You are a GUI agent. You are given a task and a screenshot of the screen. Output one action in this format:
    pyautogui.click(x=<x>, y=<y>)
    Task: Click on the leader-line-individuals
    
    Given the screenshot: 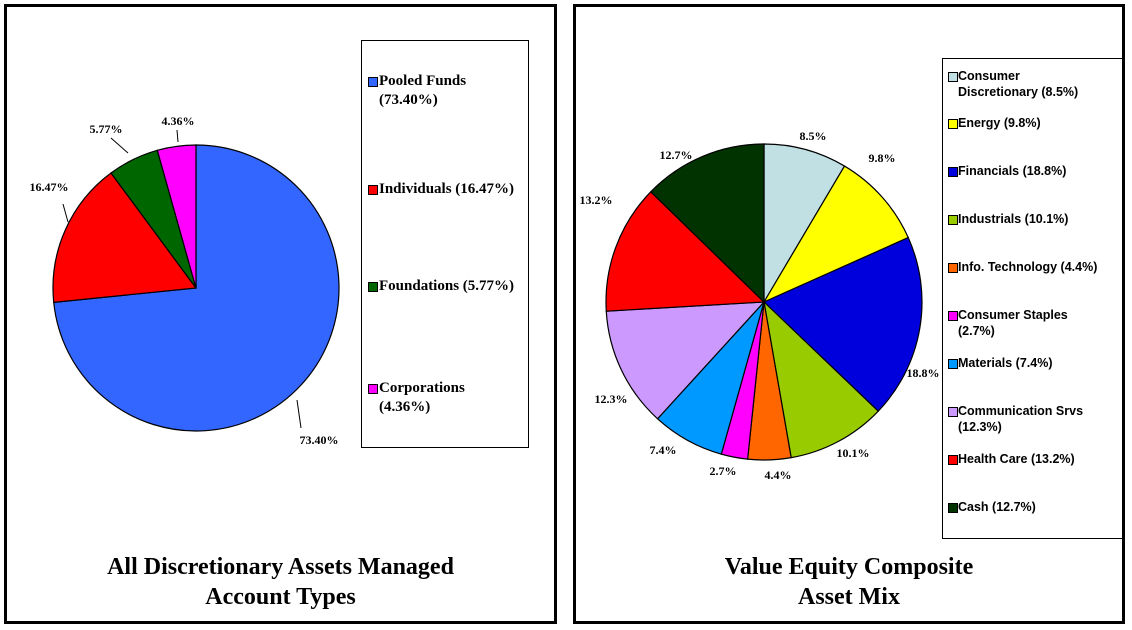 What is the action you would take?
    pyautogui.click(x=65, y=213)
    